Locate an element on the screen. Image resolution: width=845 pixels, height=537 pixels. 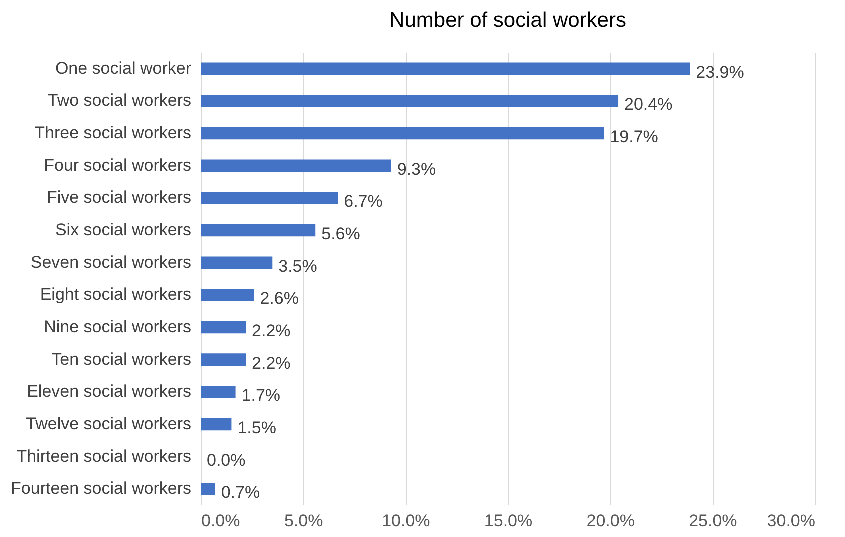
data-label: 1.5% is located at coordinates (257, 428).